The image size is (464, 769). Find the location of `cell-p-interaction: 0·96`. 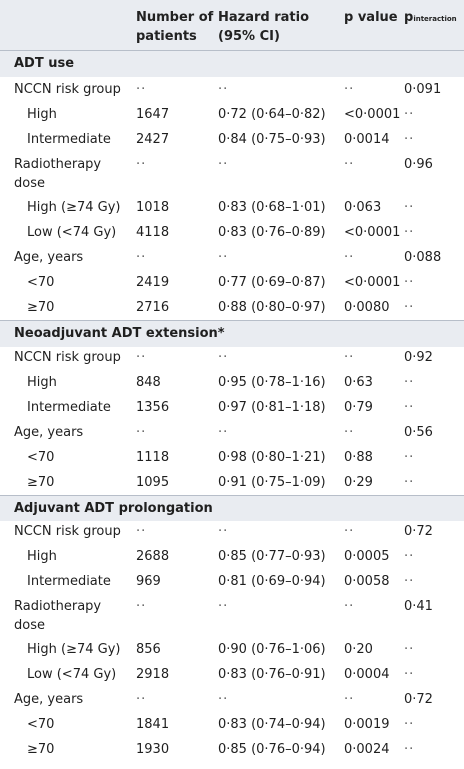

cell-p-interaction: 0·96 is located at coordinates (418, 164).